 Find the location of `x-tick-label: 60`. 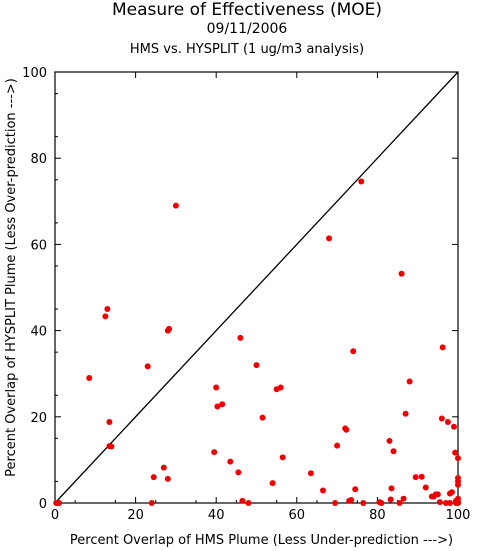

x-tick-label: 60 is located at coordinates (297, 515).